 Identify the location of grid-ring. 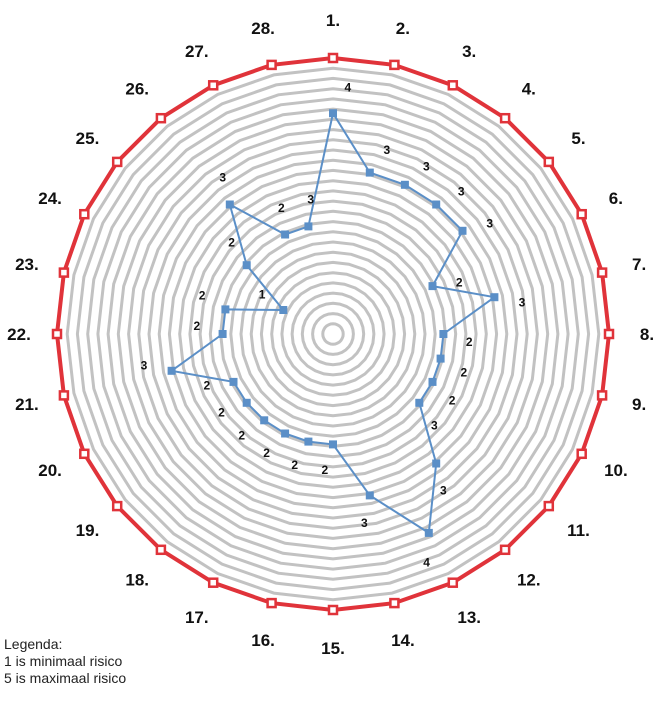
(333, 334).